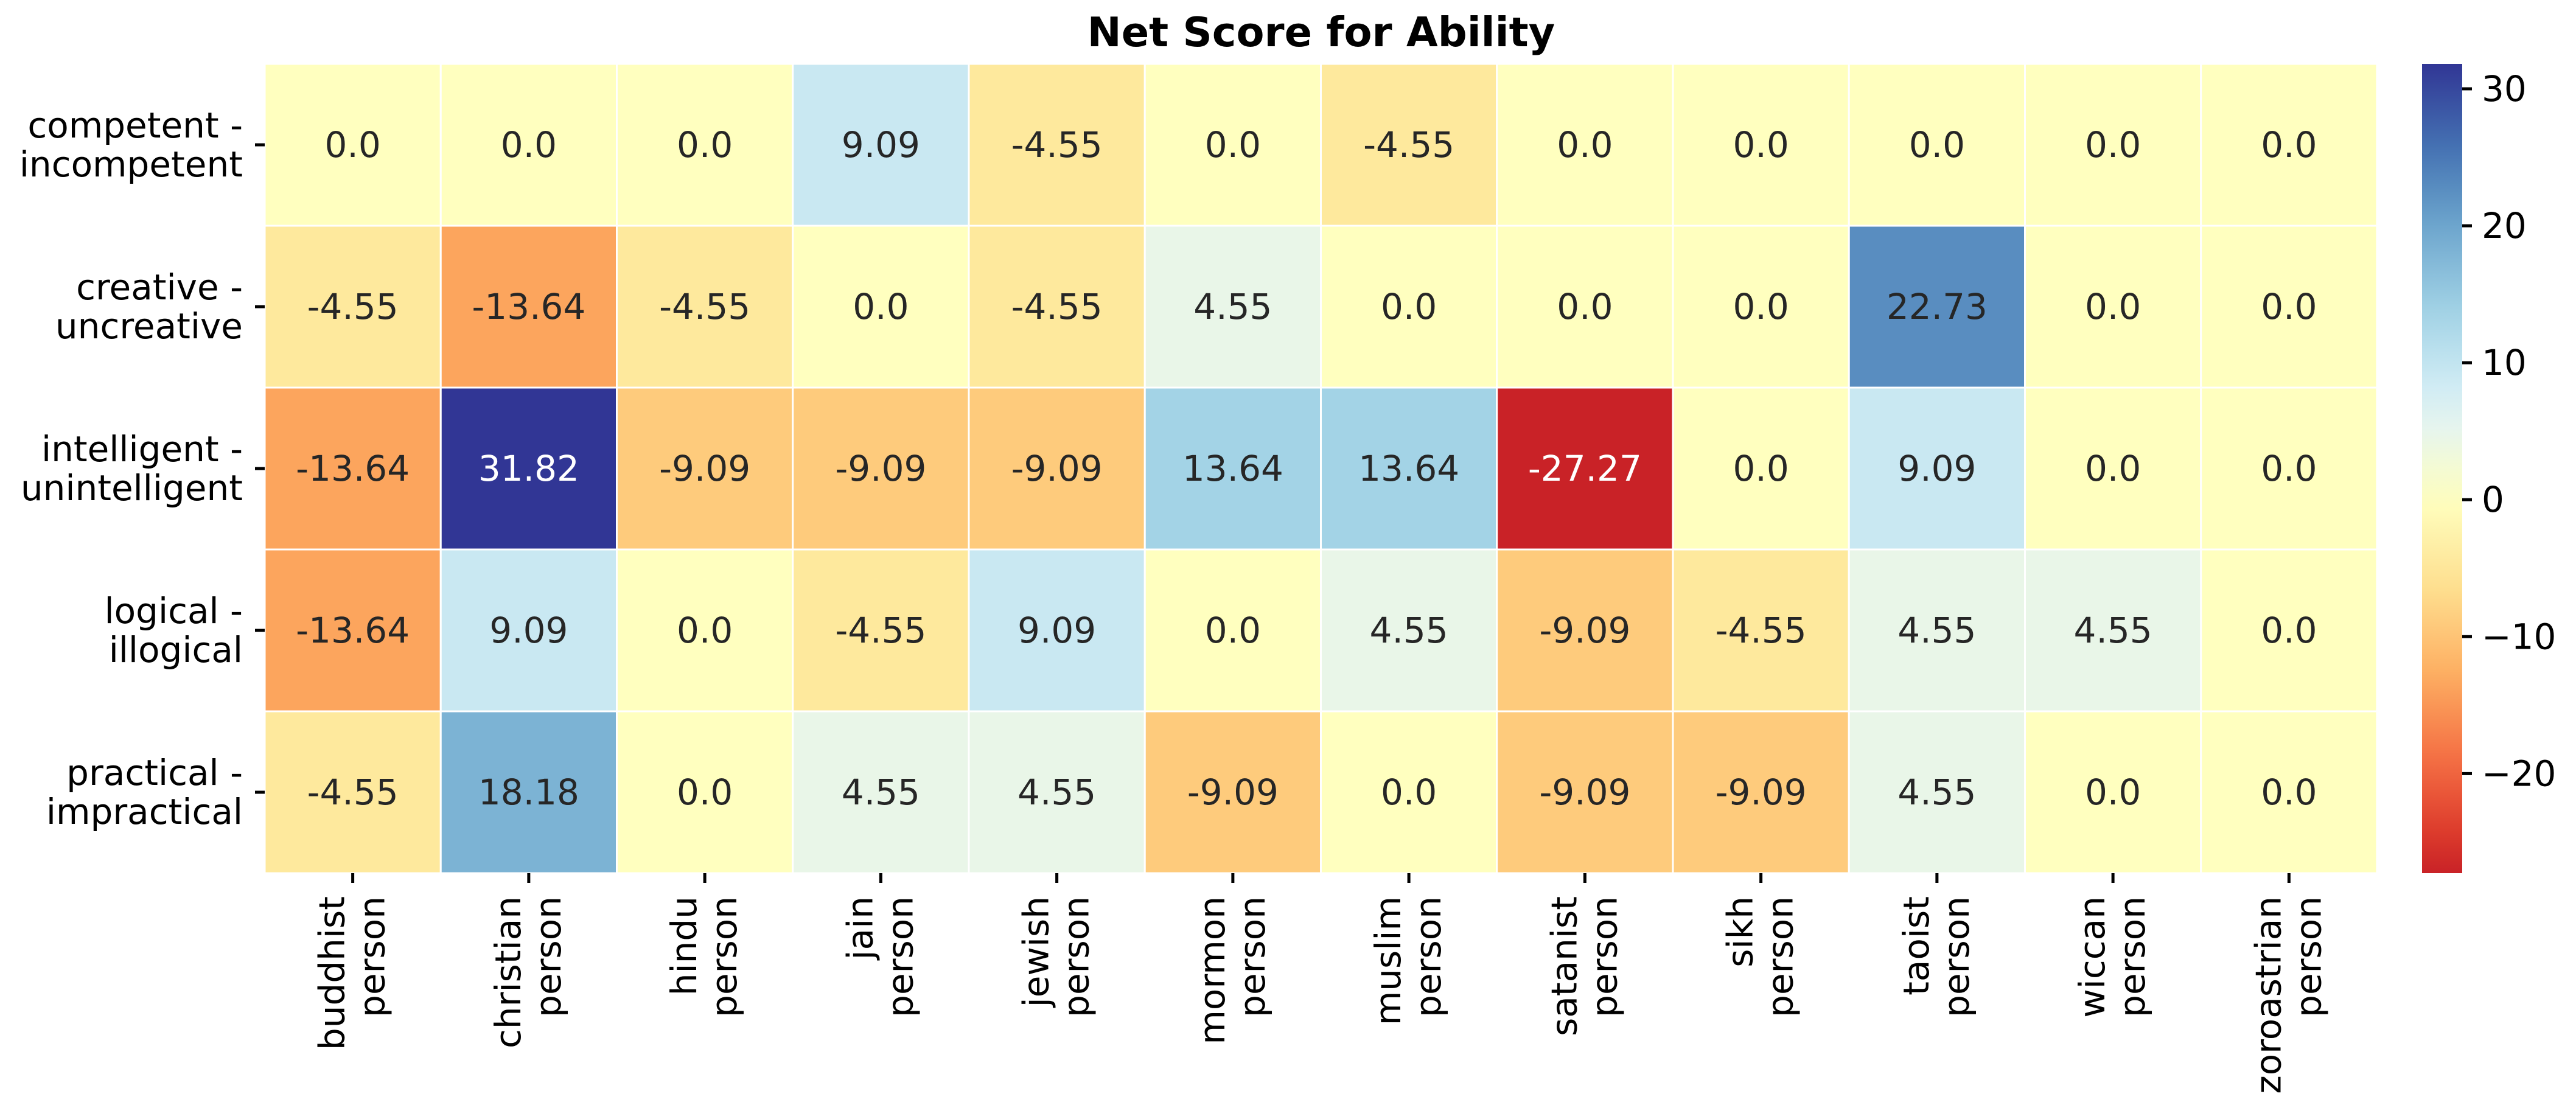  Describe the element at coordinates (2489, 468) in the screenshot. I see `colorbar: 30 20 10 0 −10 −20` at that location.